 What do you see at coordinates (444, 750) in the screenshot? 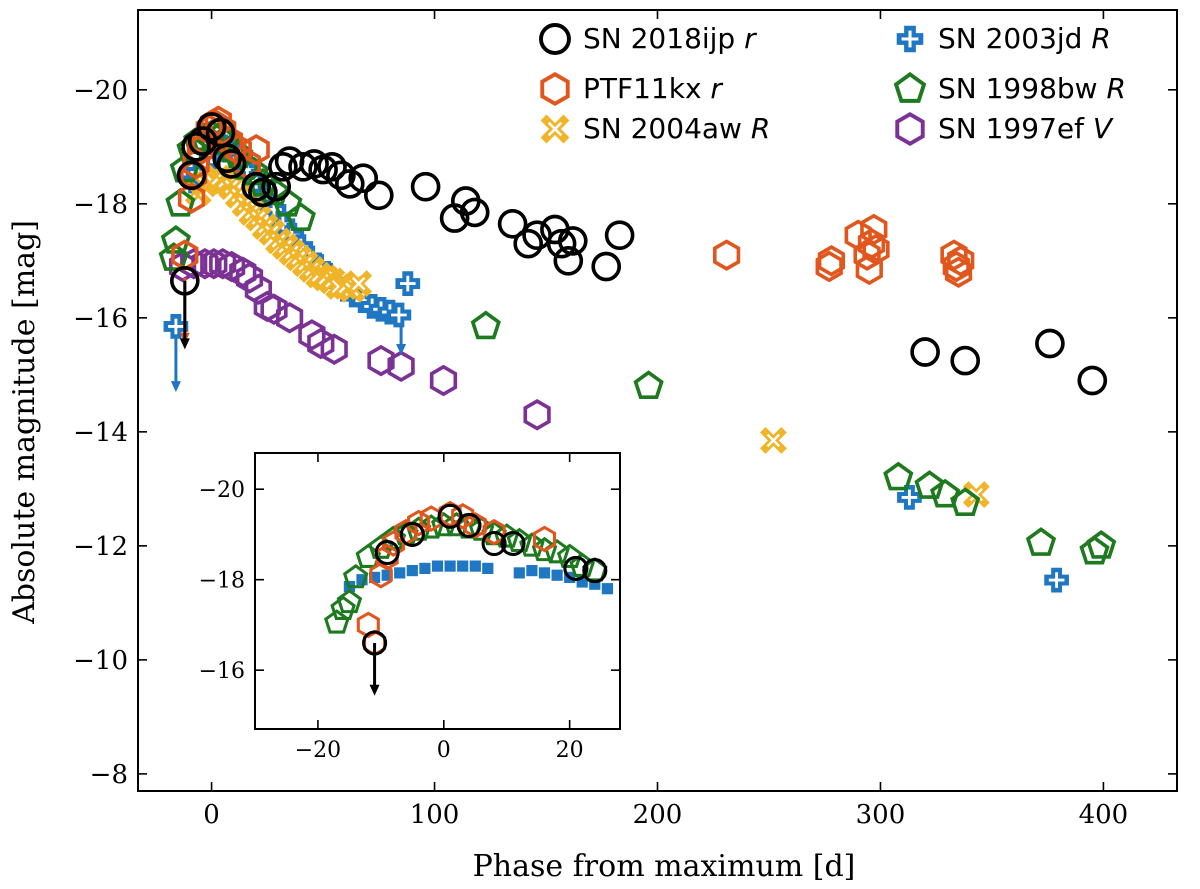
I see `inset-xtick-label: 0` at bounding box center [444, 750].